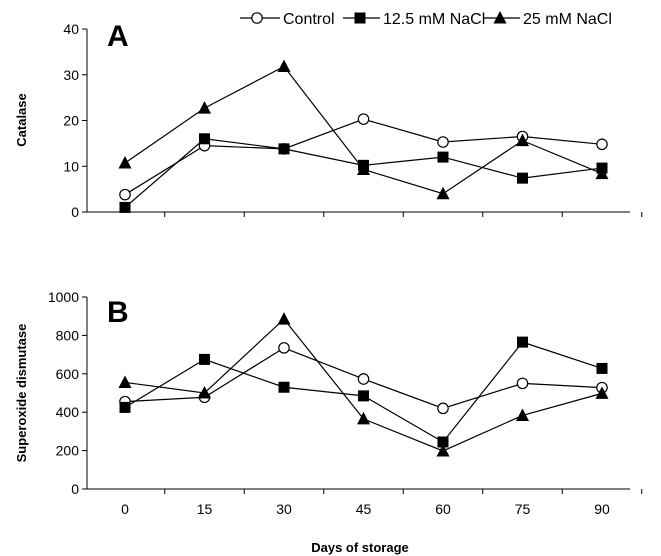  I want to click on y-tick-label: 20, so click(71, 121).